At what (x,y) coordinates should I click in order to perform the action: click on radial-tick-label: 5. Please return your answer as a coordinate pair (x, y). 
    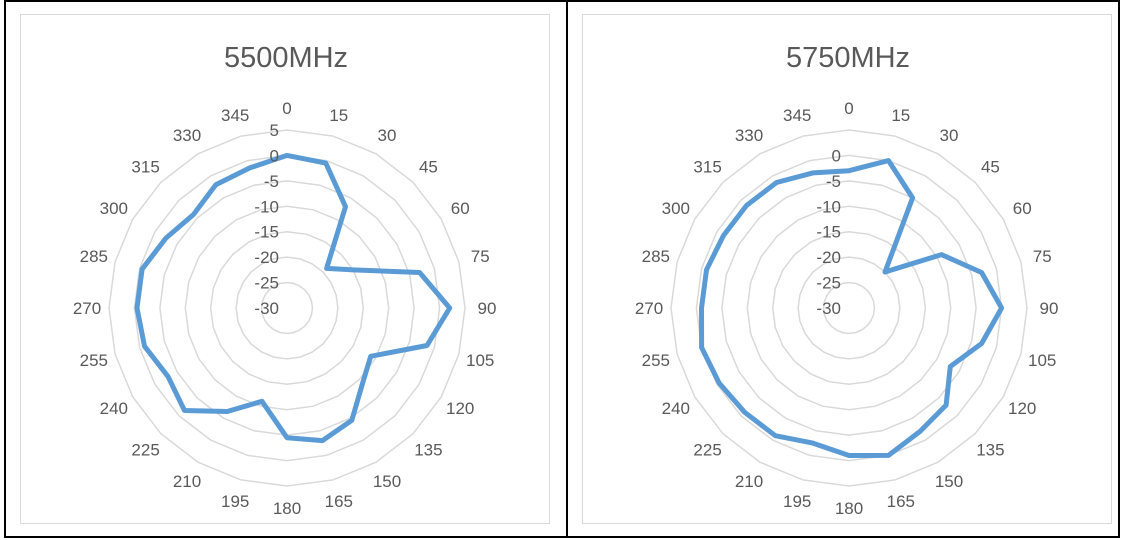
    Looking at the image, I should click on (274, 130).